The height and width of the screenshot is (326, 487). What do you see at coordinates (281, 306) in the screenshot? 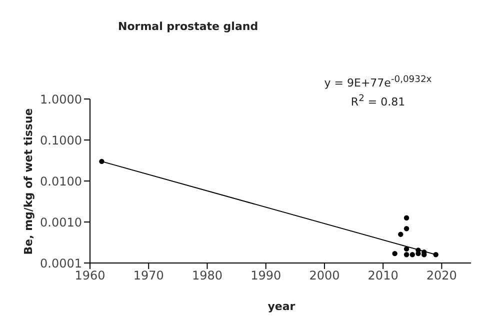
I see `x-axis-title: year` at bounding box center [281, 306].